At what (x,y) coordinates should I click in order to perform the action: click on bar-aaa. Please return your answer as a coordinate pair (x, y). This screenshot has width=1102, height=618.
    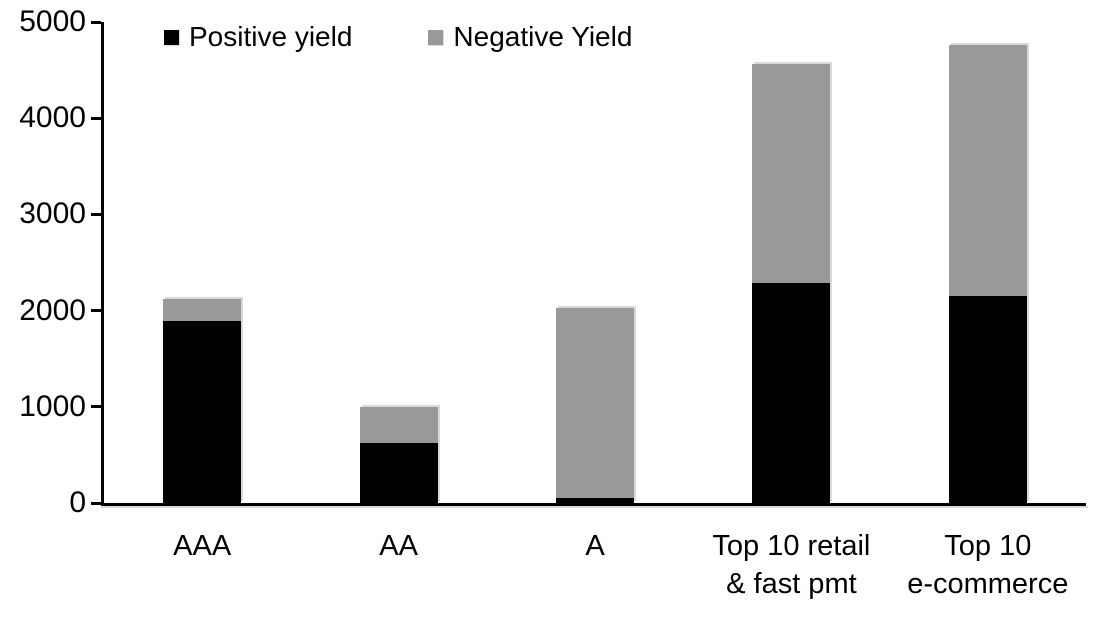
    Looking at the image, I should click on (202, 401).